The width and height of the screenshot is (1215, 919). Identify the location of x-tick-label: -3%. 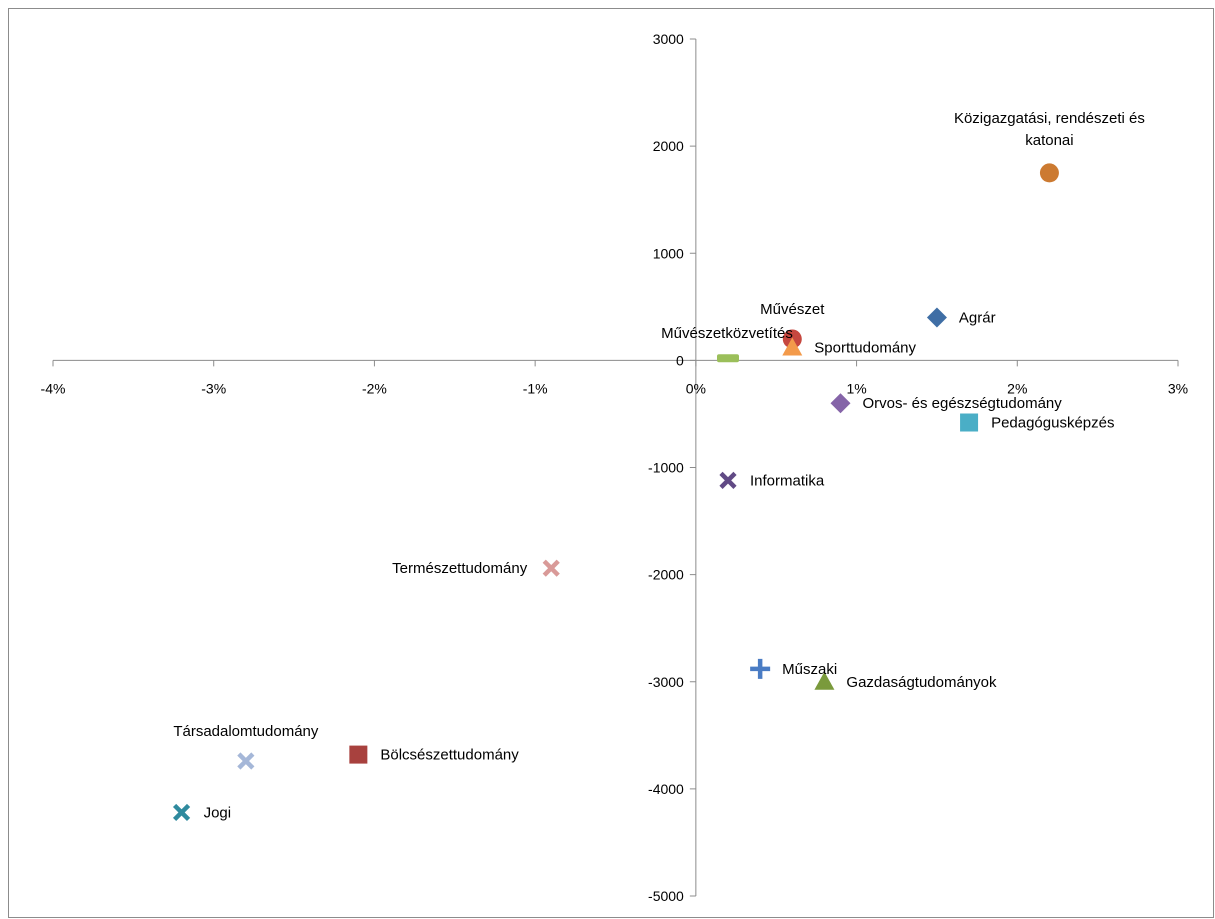
(213, 388).